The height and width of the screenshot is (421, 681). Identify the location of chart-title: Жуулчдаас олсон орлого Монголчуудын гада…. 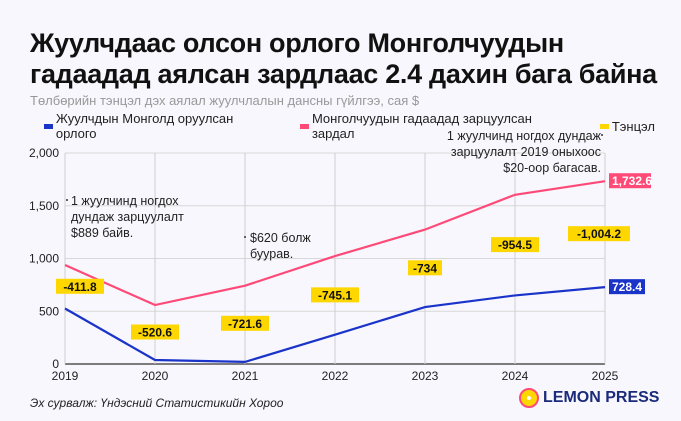
(343, 58).